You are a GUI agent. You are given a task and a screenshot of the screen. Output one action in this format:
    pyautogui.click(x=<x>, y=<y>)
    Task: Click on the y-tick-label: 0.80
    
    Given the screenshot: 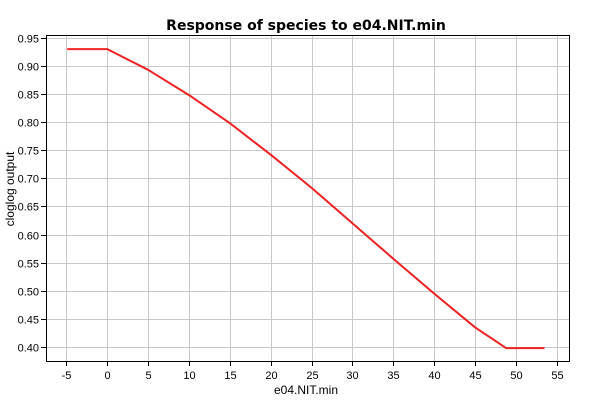 What is the action you would take?
    pyautogui.click(x=28, y=124)
    